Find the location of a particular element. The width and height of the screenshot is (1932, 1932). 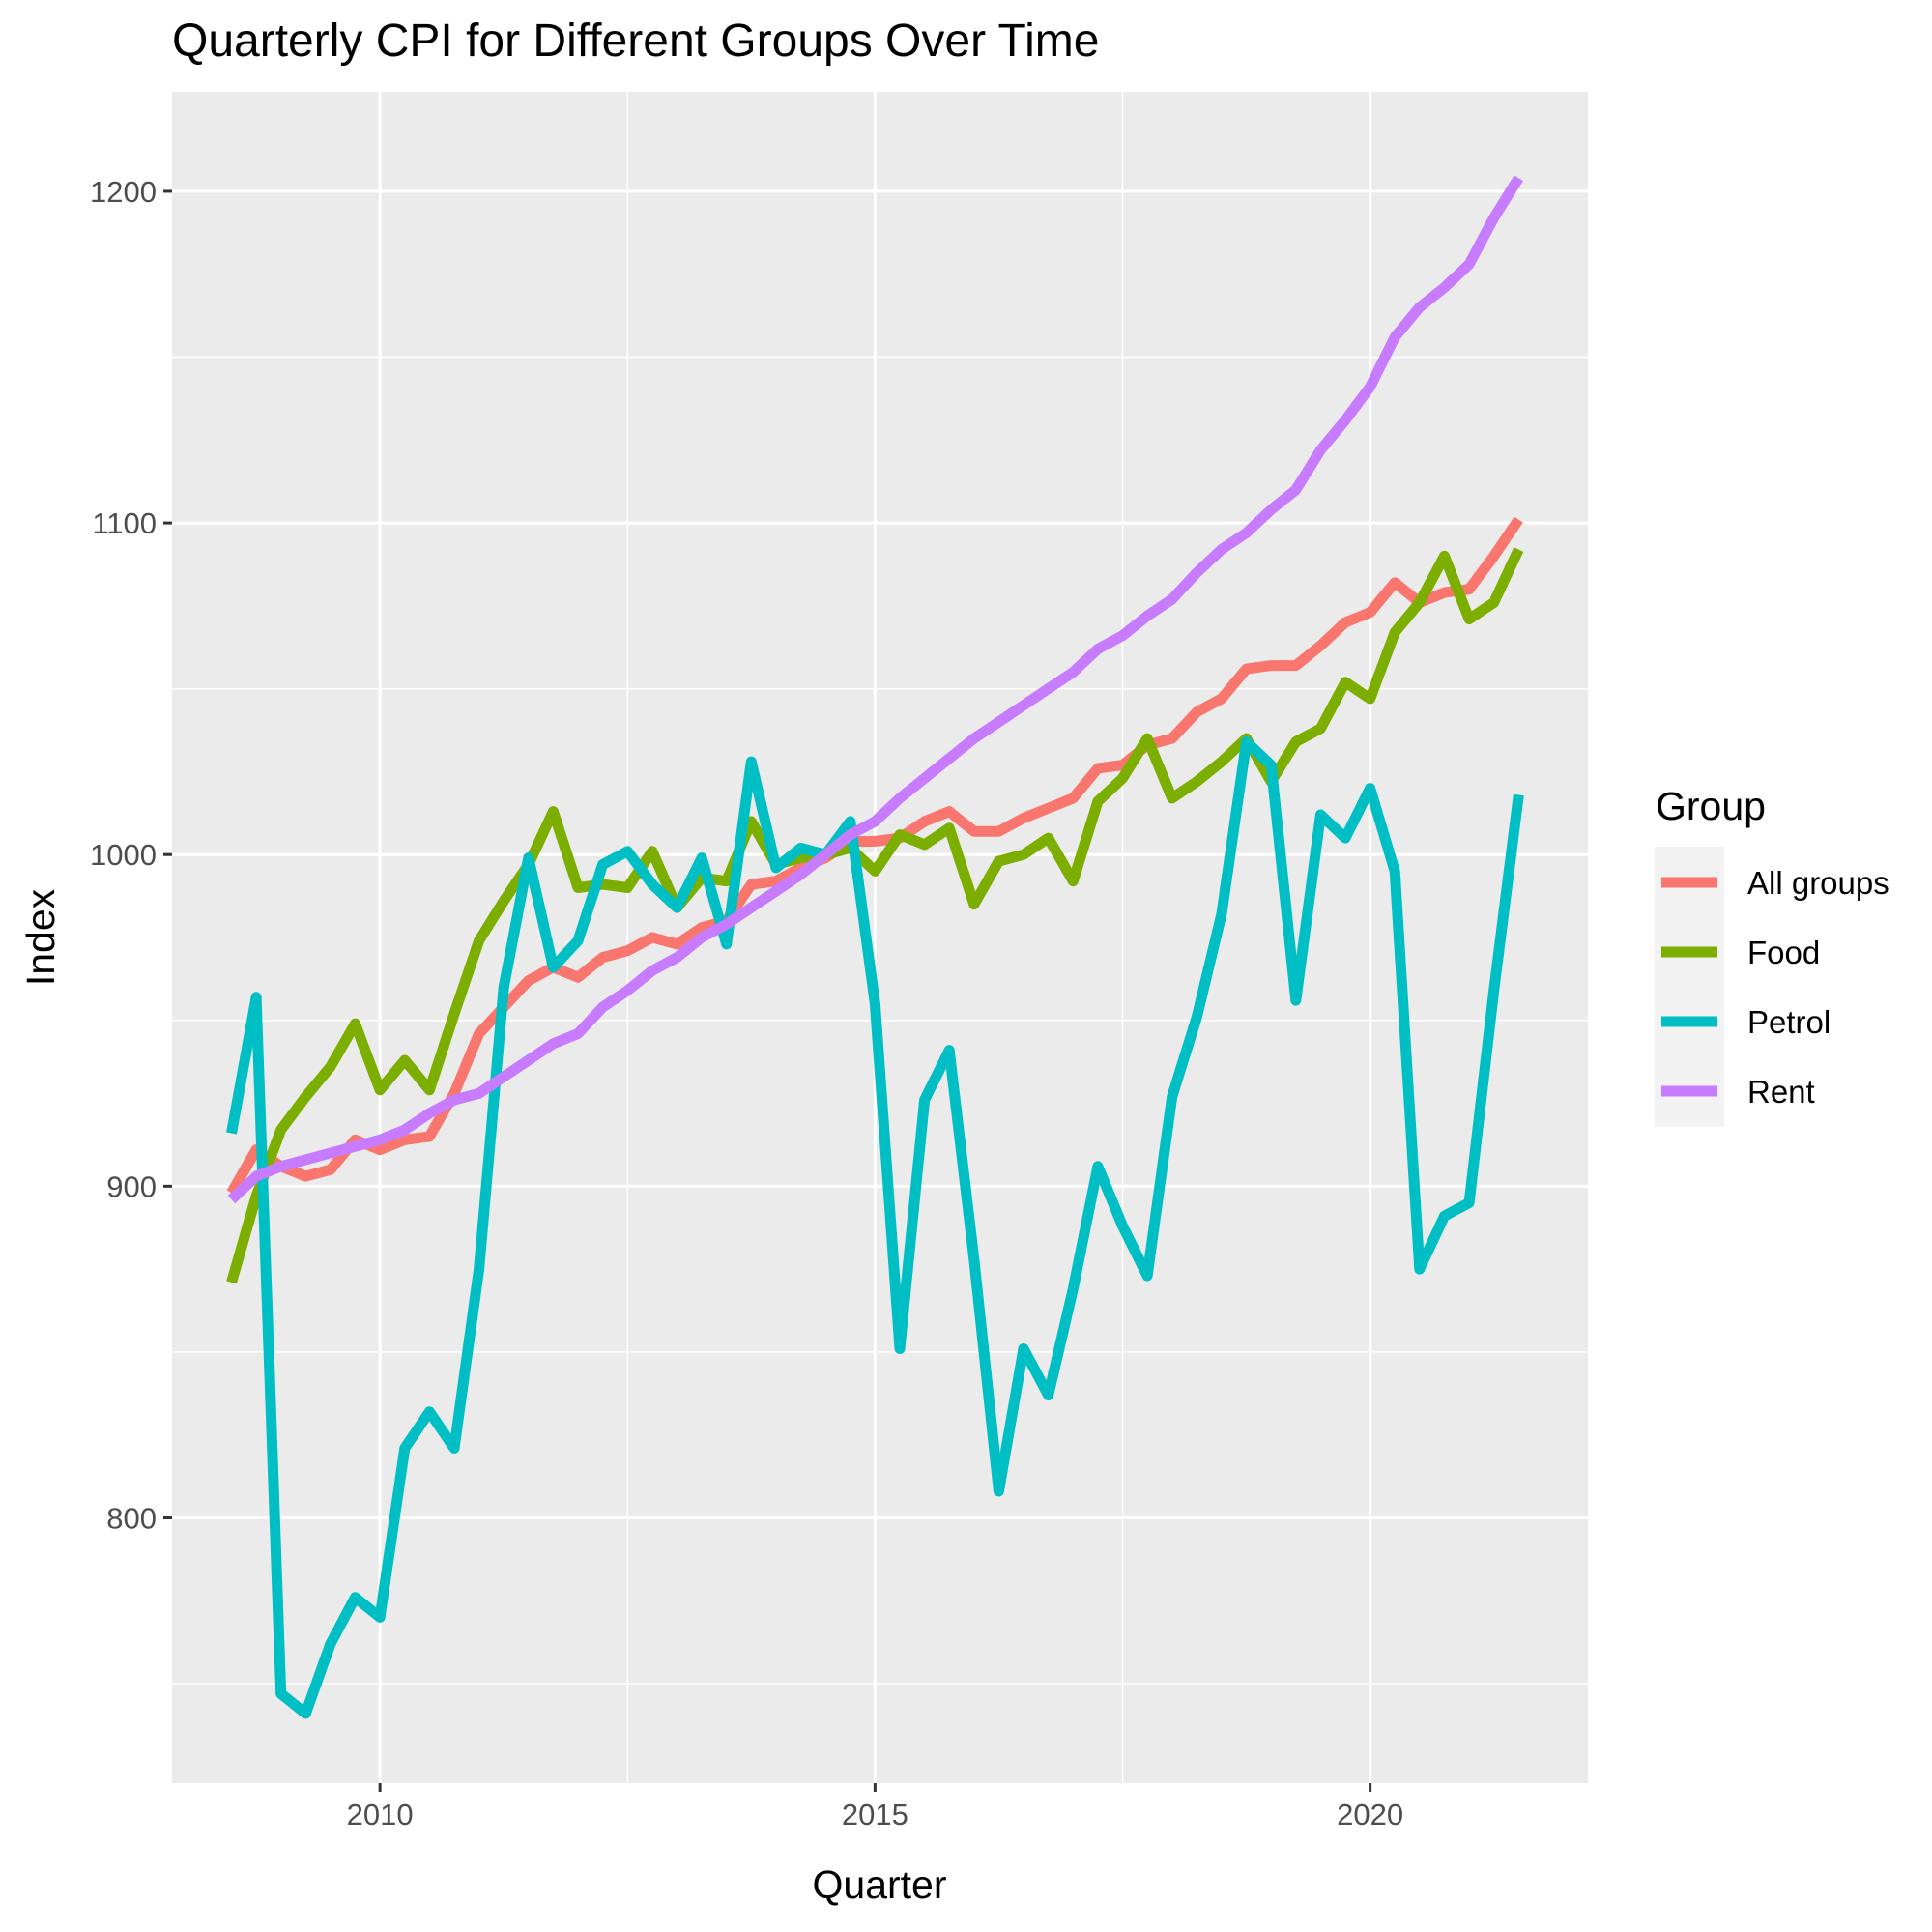

y-tick-label: 1000 is located at coordinates (123, 855).